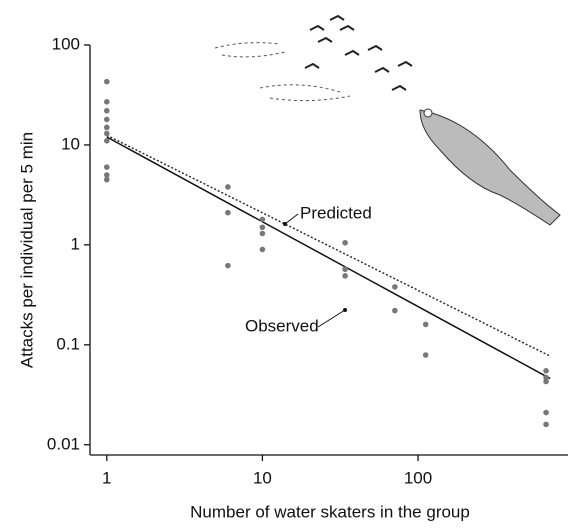 This screenshot has height=530, width=568. Describe the element at coordinates (282, 325) in the screenshot. I see `line-label: Observed` at that location.